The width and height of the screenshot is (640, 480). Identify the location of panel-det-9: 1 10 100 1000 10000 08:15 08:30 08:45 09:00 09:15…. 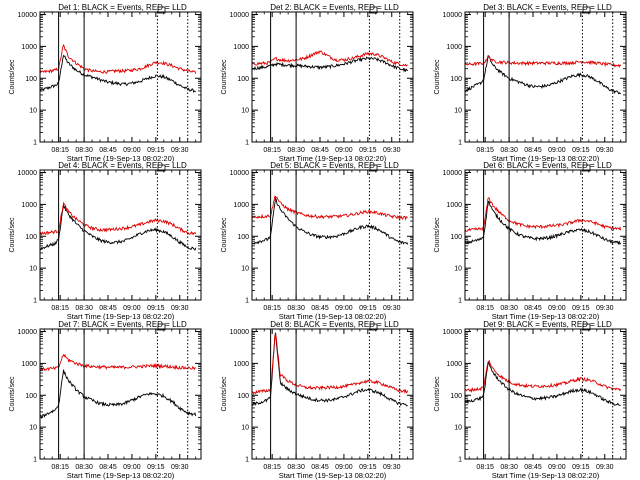
(530, 400).